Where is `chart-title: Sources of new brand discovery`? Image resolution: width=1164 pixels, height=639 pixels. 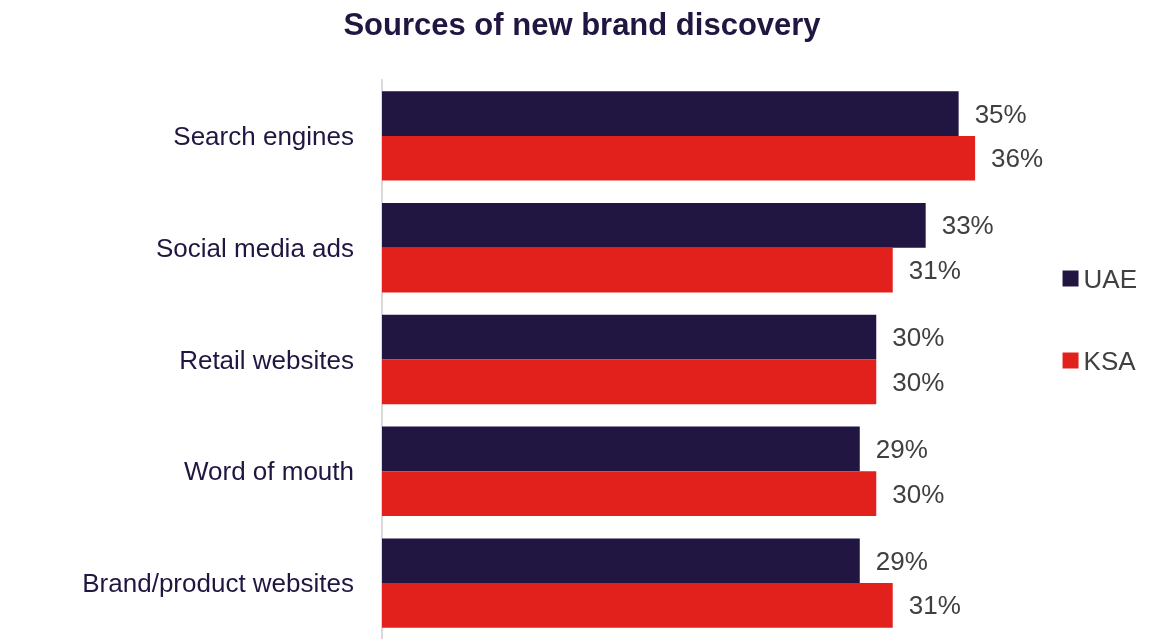
chart-title: Sources of new brand discovery is located at coordinates (582, 24).